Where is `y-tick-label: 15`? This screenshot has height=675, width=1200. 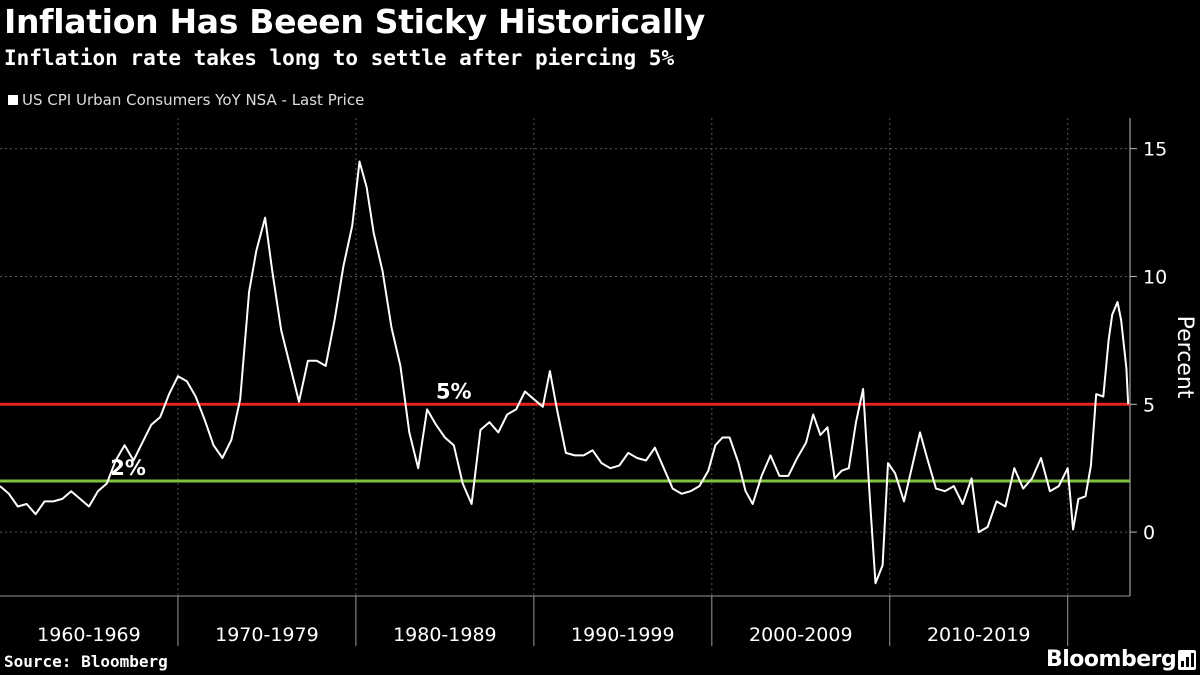
y-tick-label: 15 is located at coordinates (1155, 150).